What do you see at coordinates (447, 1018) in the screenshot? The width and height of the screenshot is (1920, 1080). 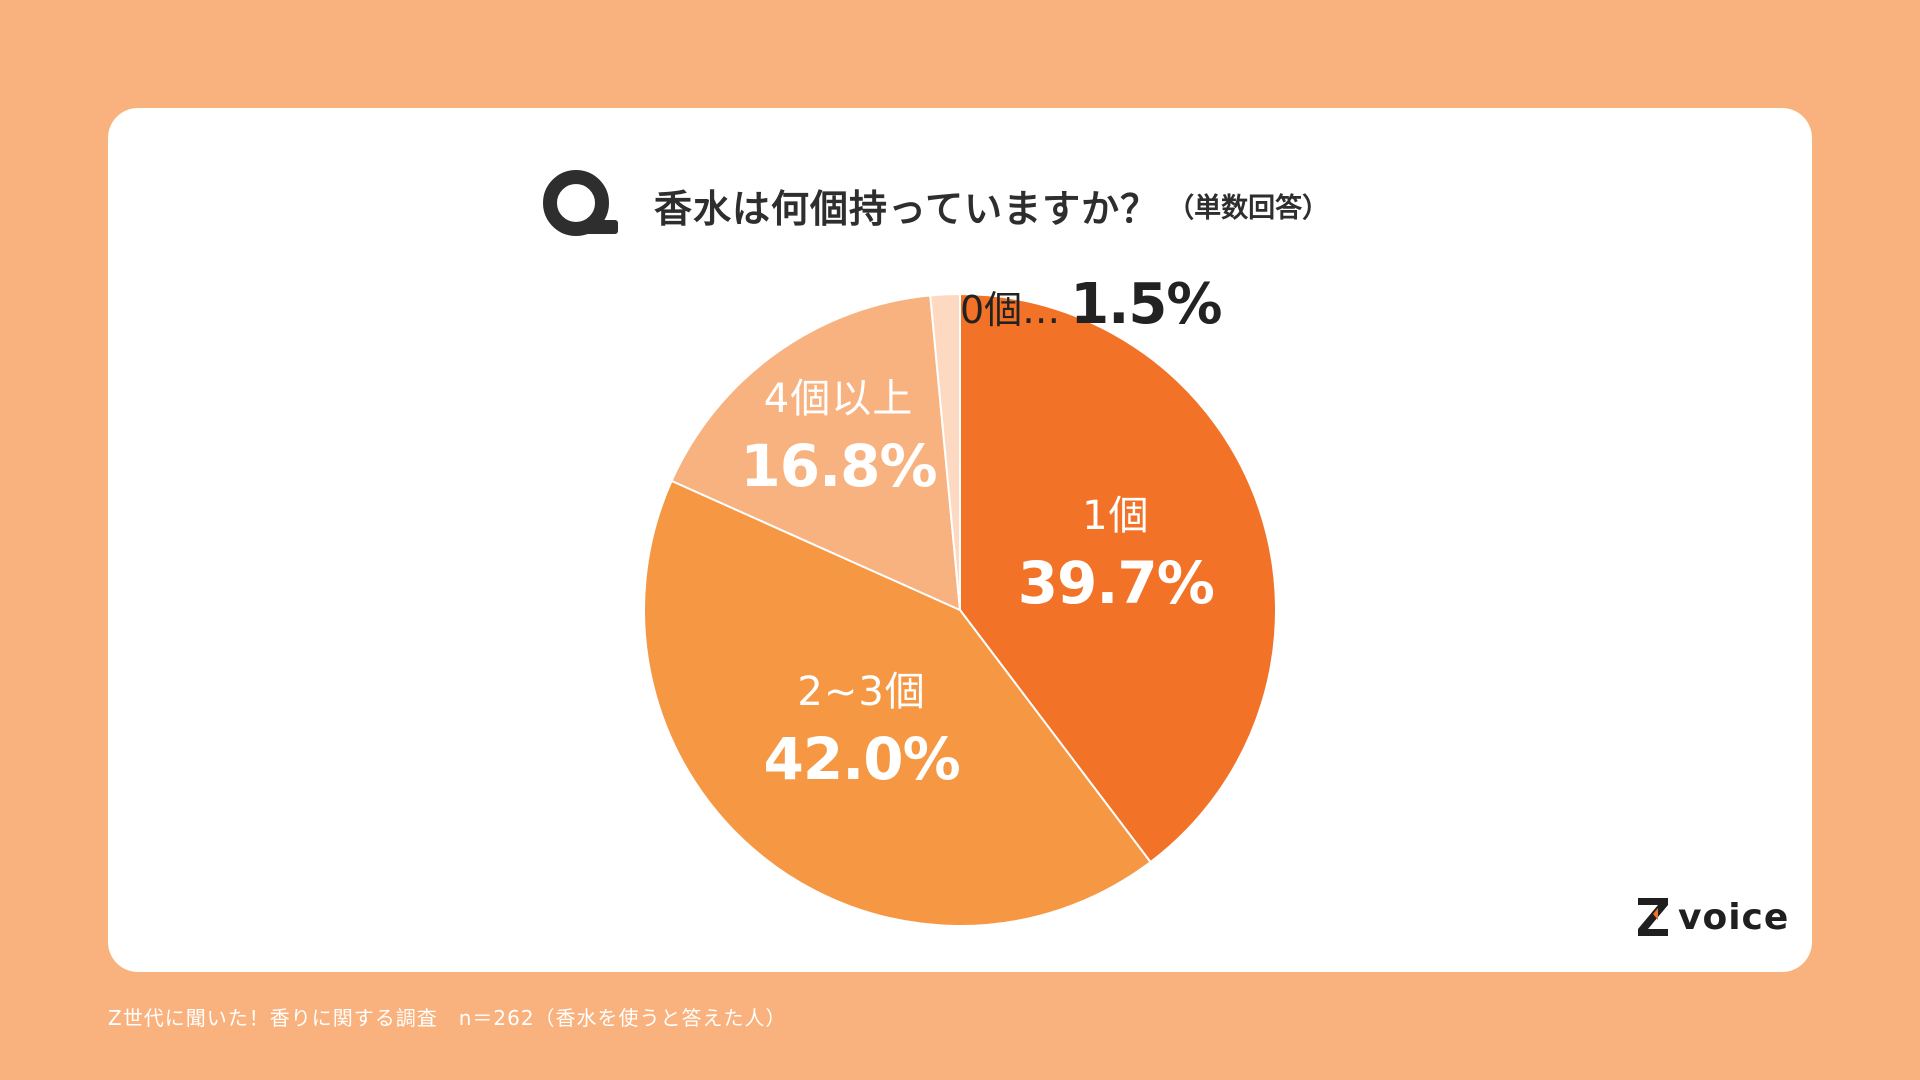 I see `survey-footnote: Z世代に聞いた！香りに関する調査 n＝262（香水を使うと答えた人）` at bounding box center [447, 1018].